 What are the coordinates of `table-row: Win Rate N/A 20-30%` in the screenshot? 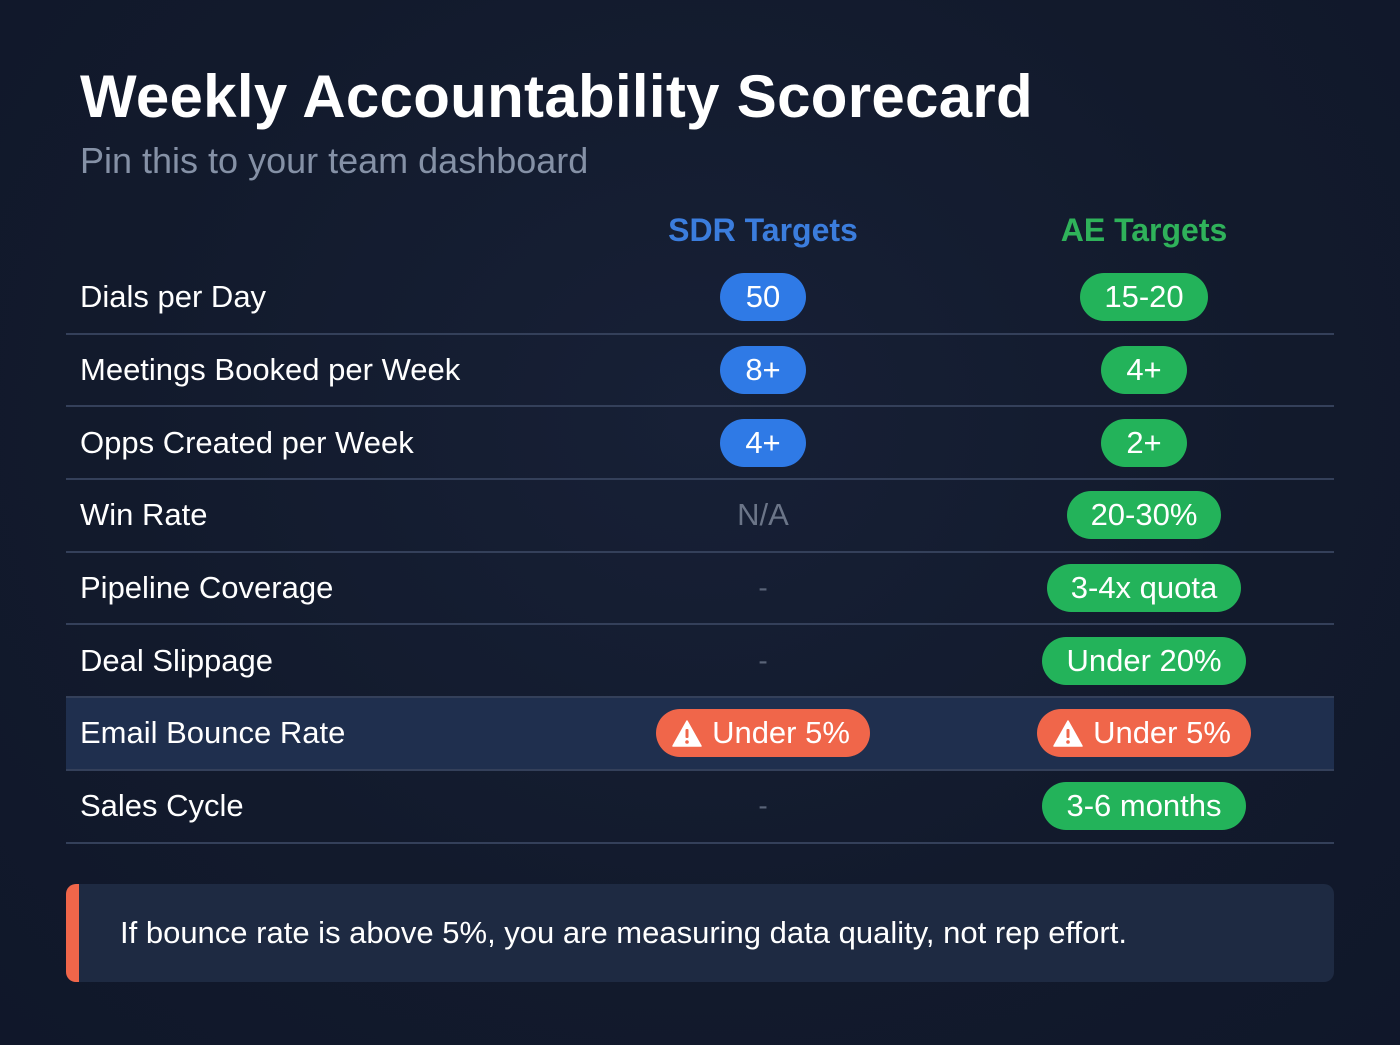 It's located at (700, 516).